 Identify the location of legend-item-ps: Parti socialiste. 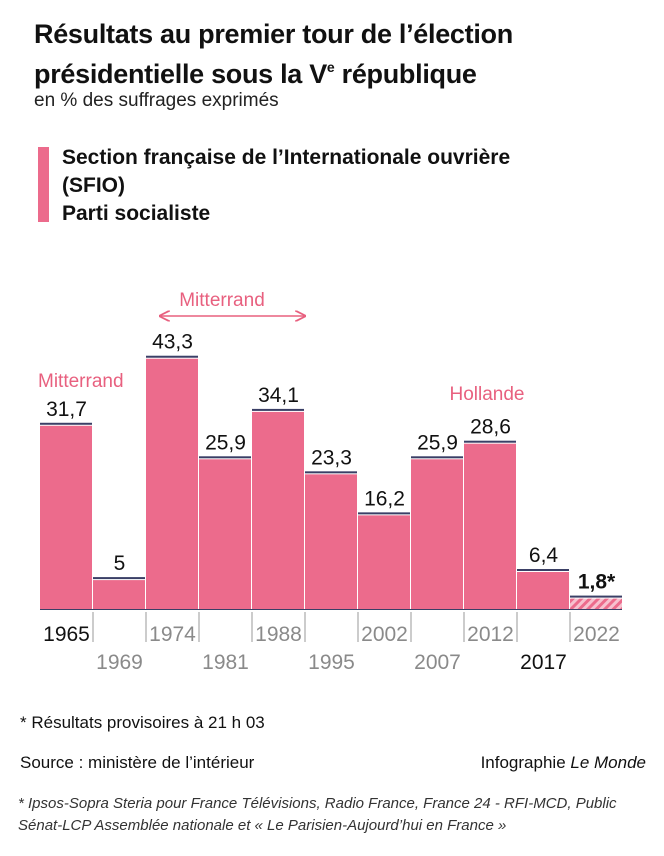
(136, 213).